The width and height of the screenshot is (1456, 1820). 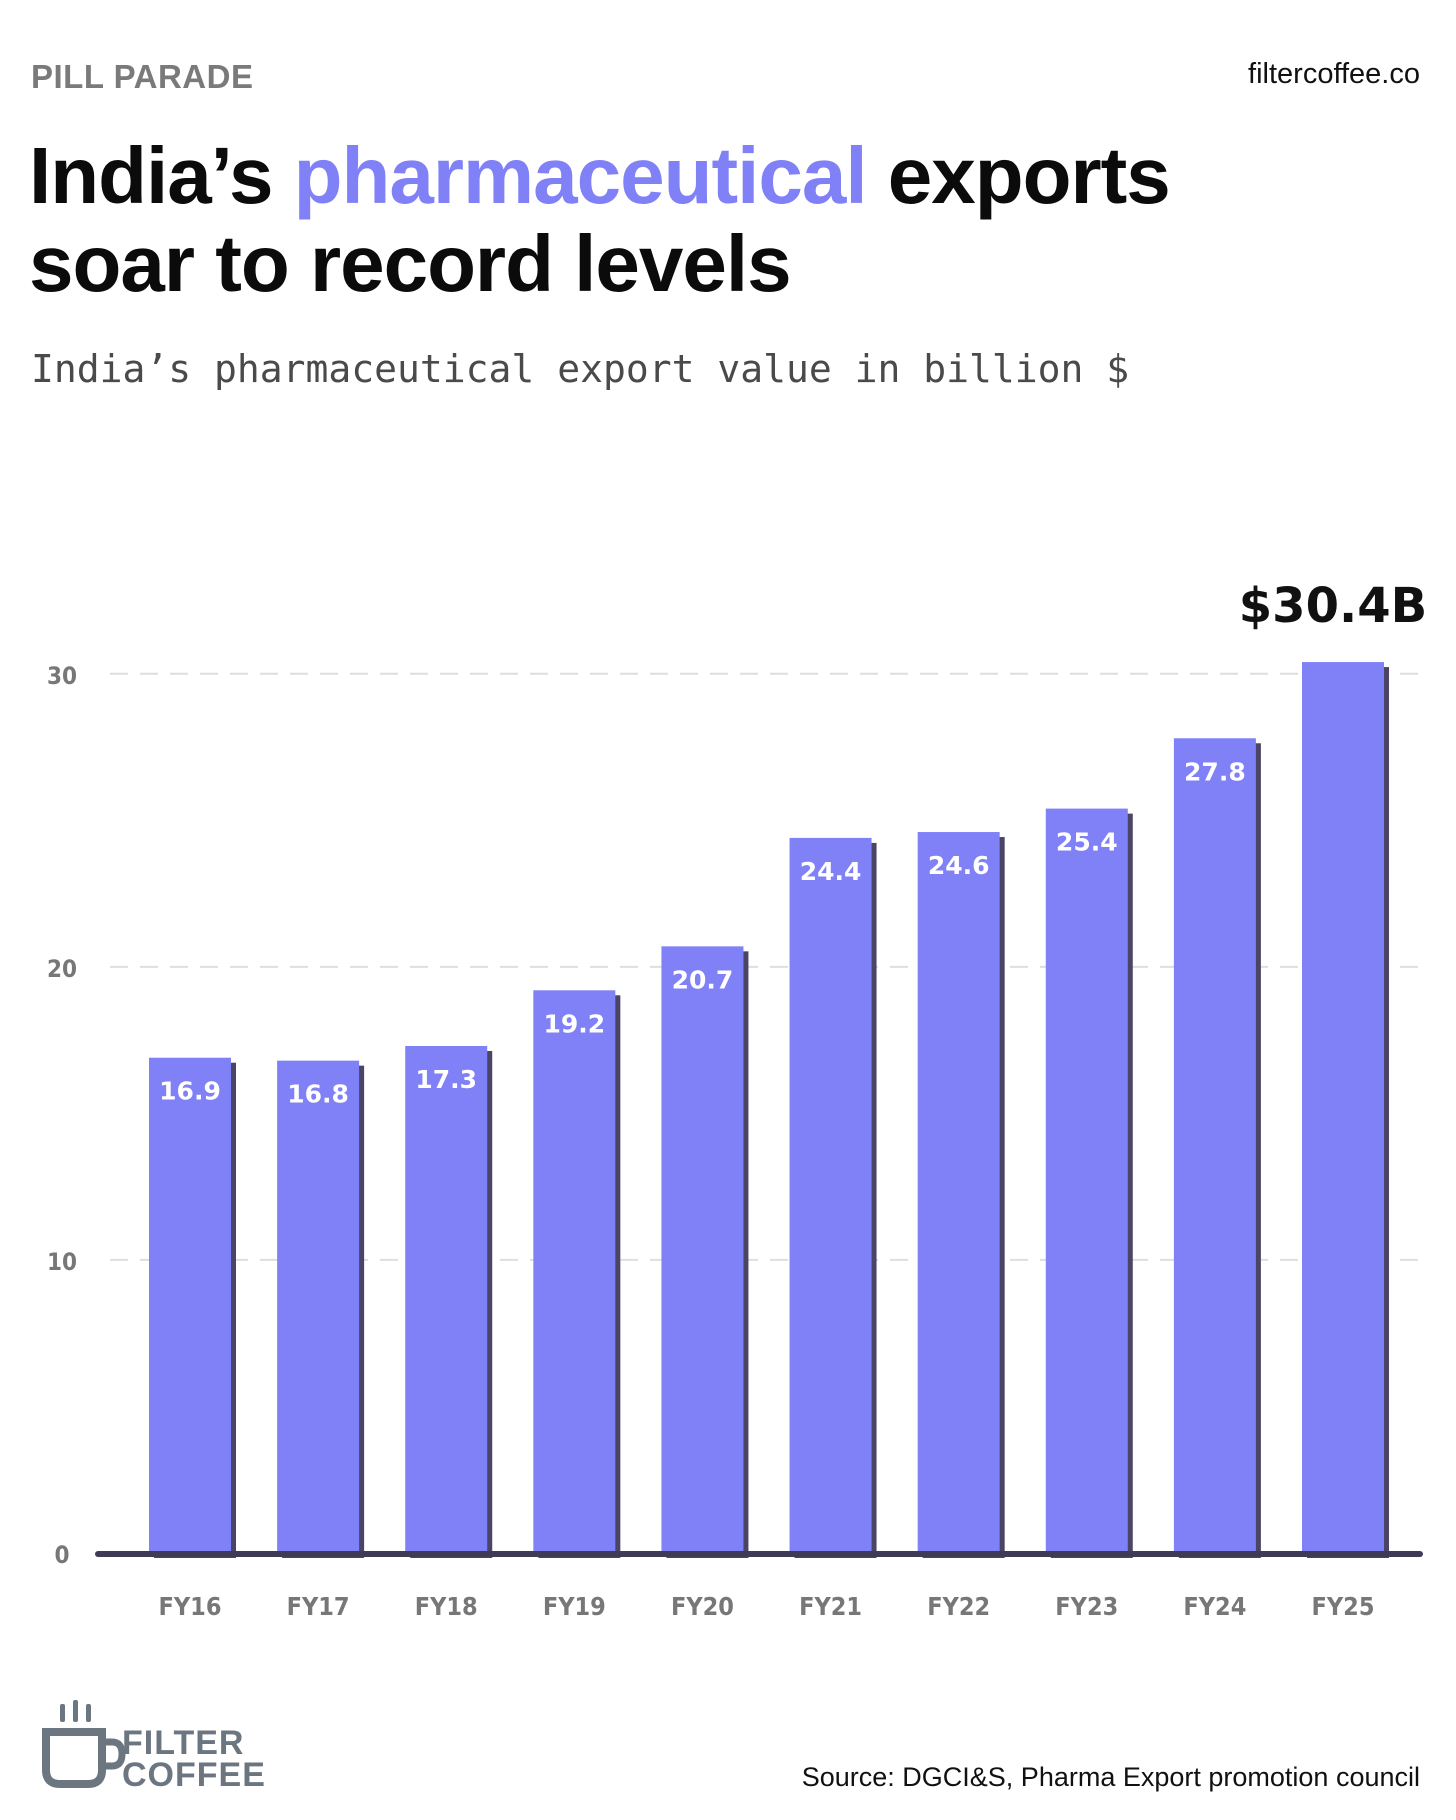 What do you see at coordinates (703, 979) in the screenshot?
I see `bar-data-label: 20.7` at bounding box center [703, 979].